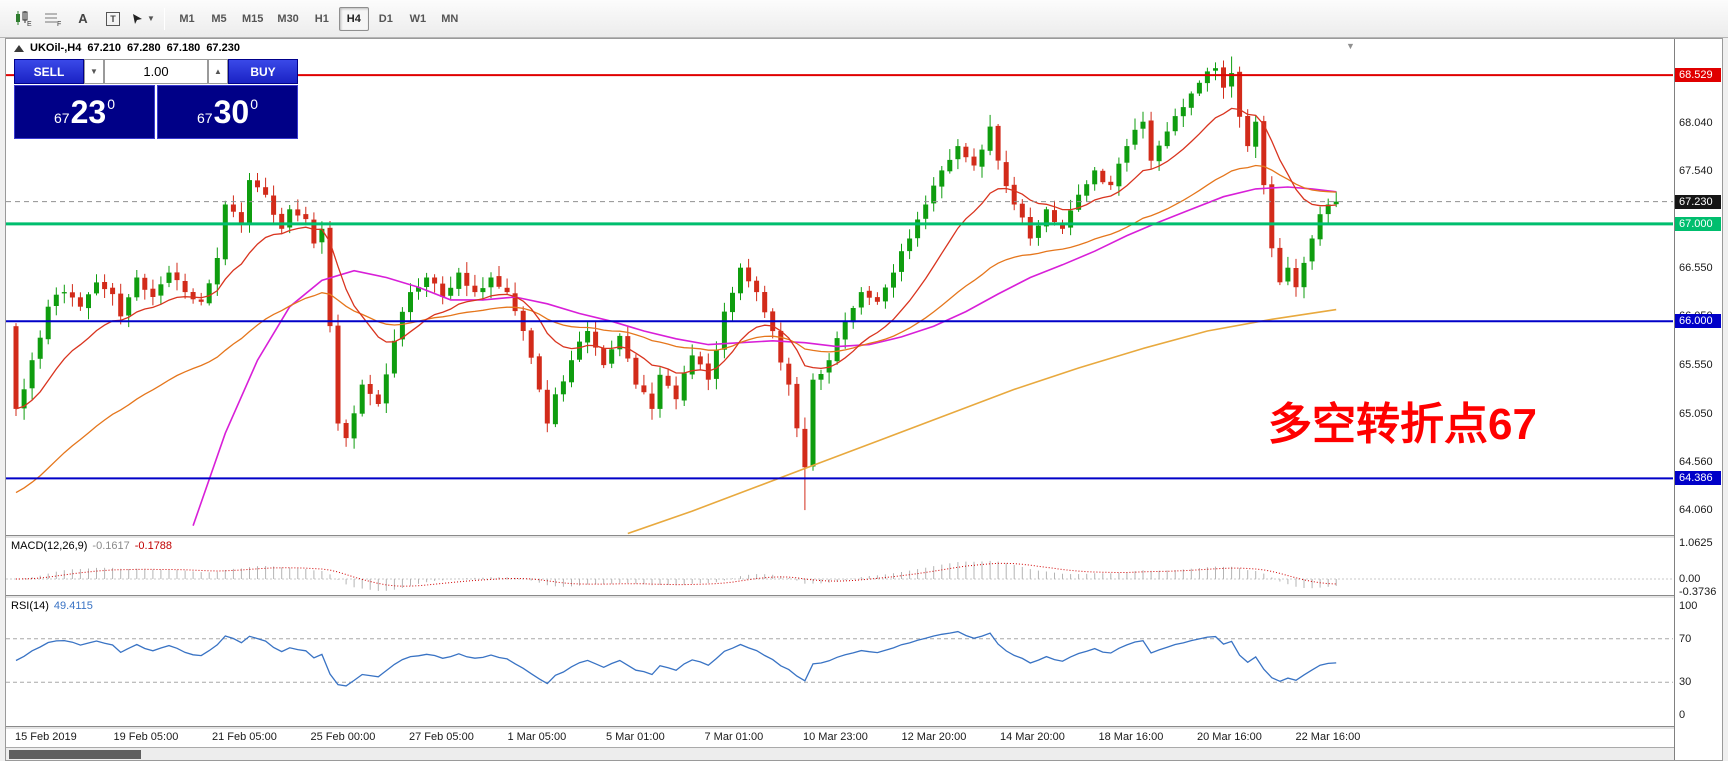  What do you see at coordinates (205, 118) in the screenshot?
I see `ask-prefix: 67` at bounding box center [205, 118].